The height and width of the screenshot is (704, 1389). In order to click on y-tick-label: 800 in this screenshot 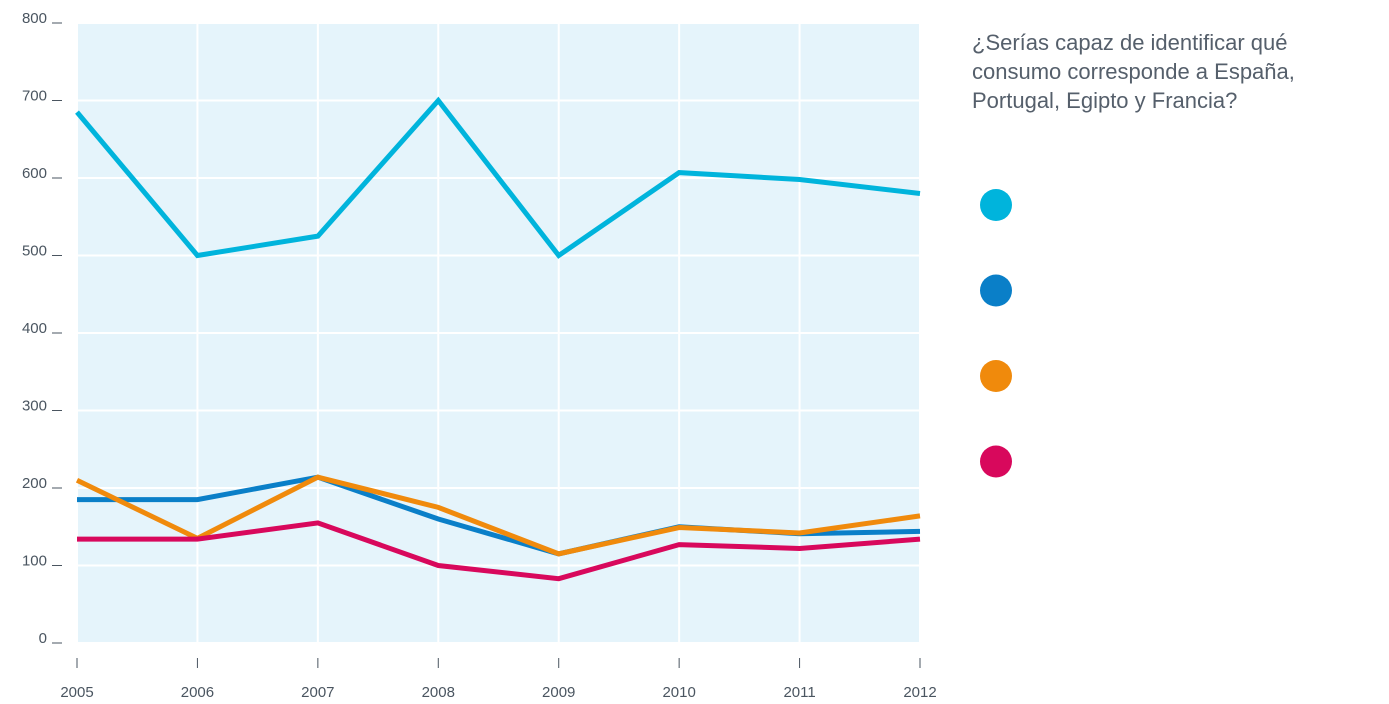, I will do `click(34, 18)`.